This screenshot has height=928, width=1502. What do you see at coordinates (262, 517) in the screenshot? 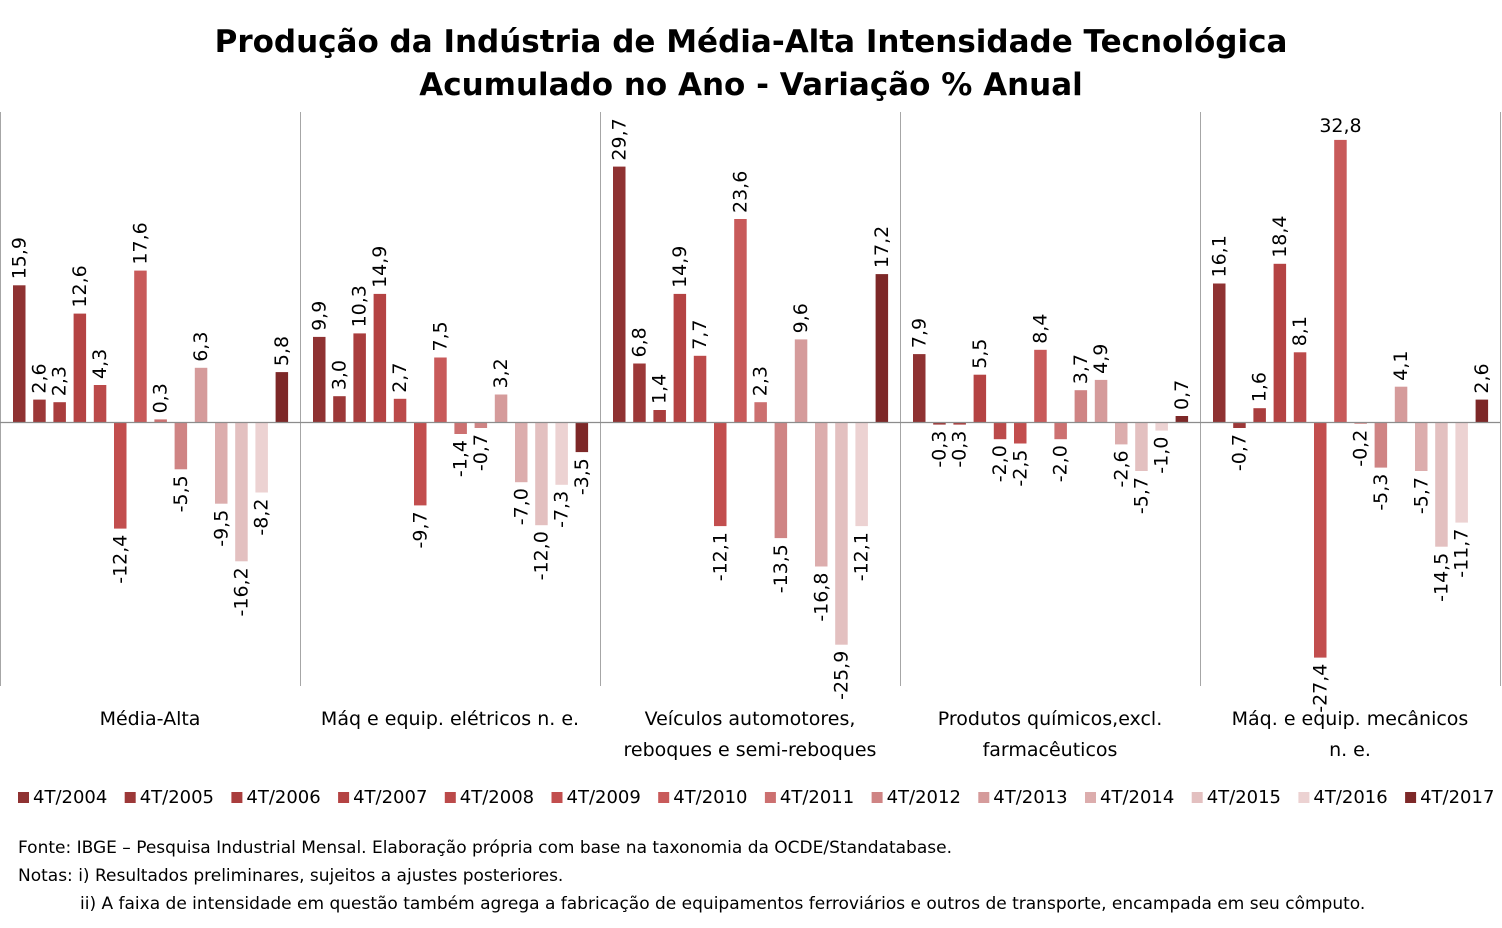
I see `data-label: -8,2` at bounding box center [262, 517].